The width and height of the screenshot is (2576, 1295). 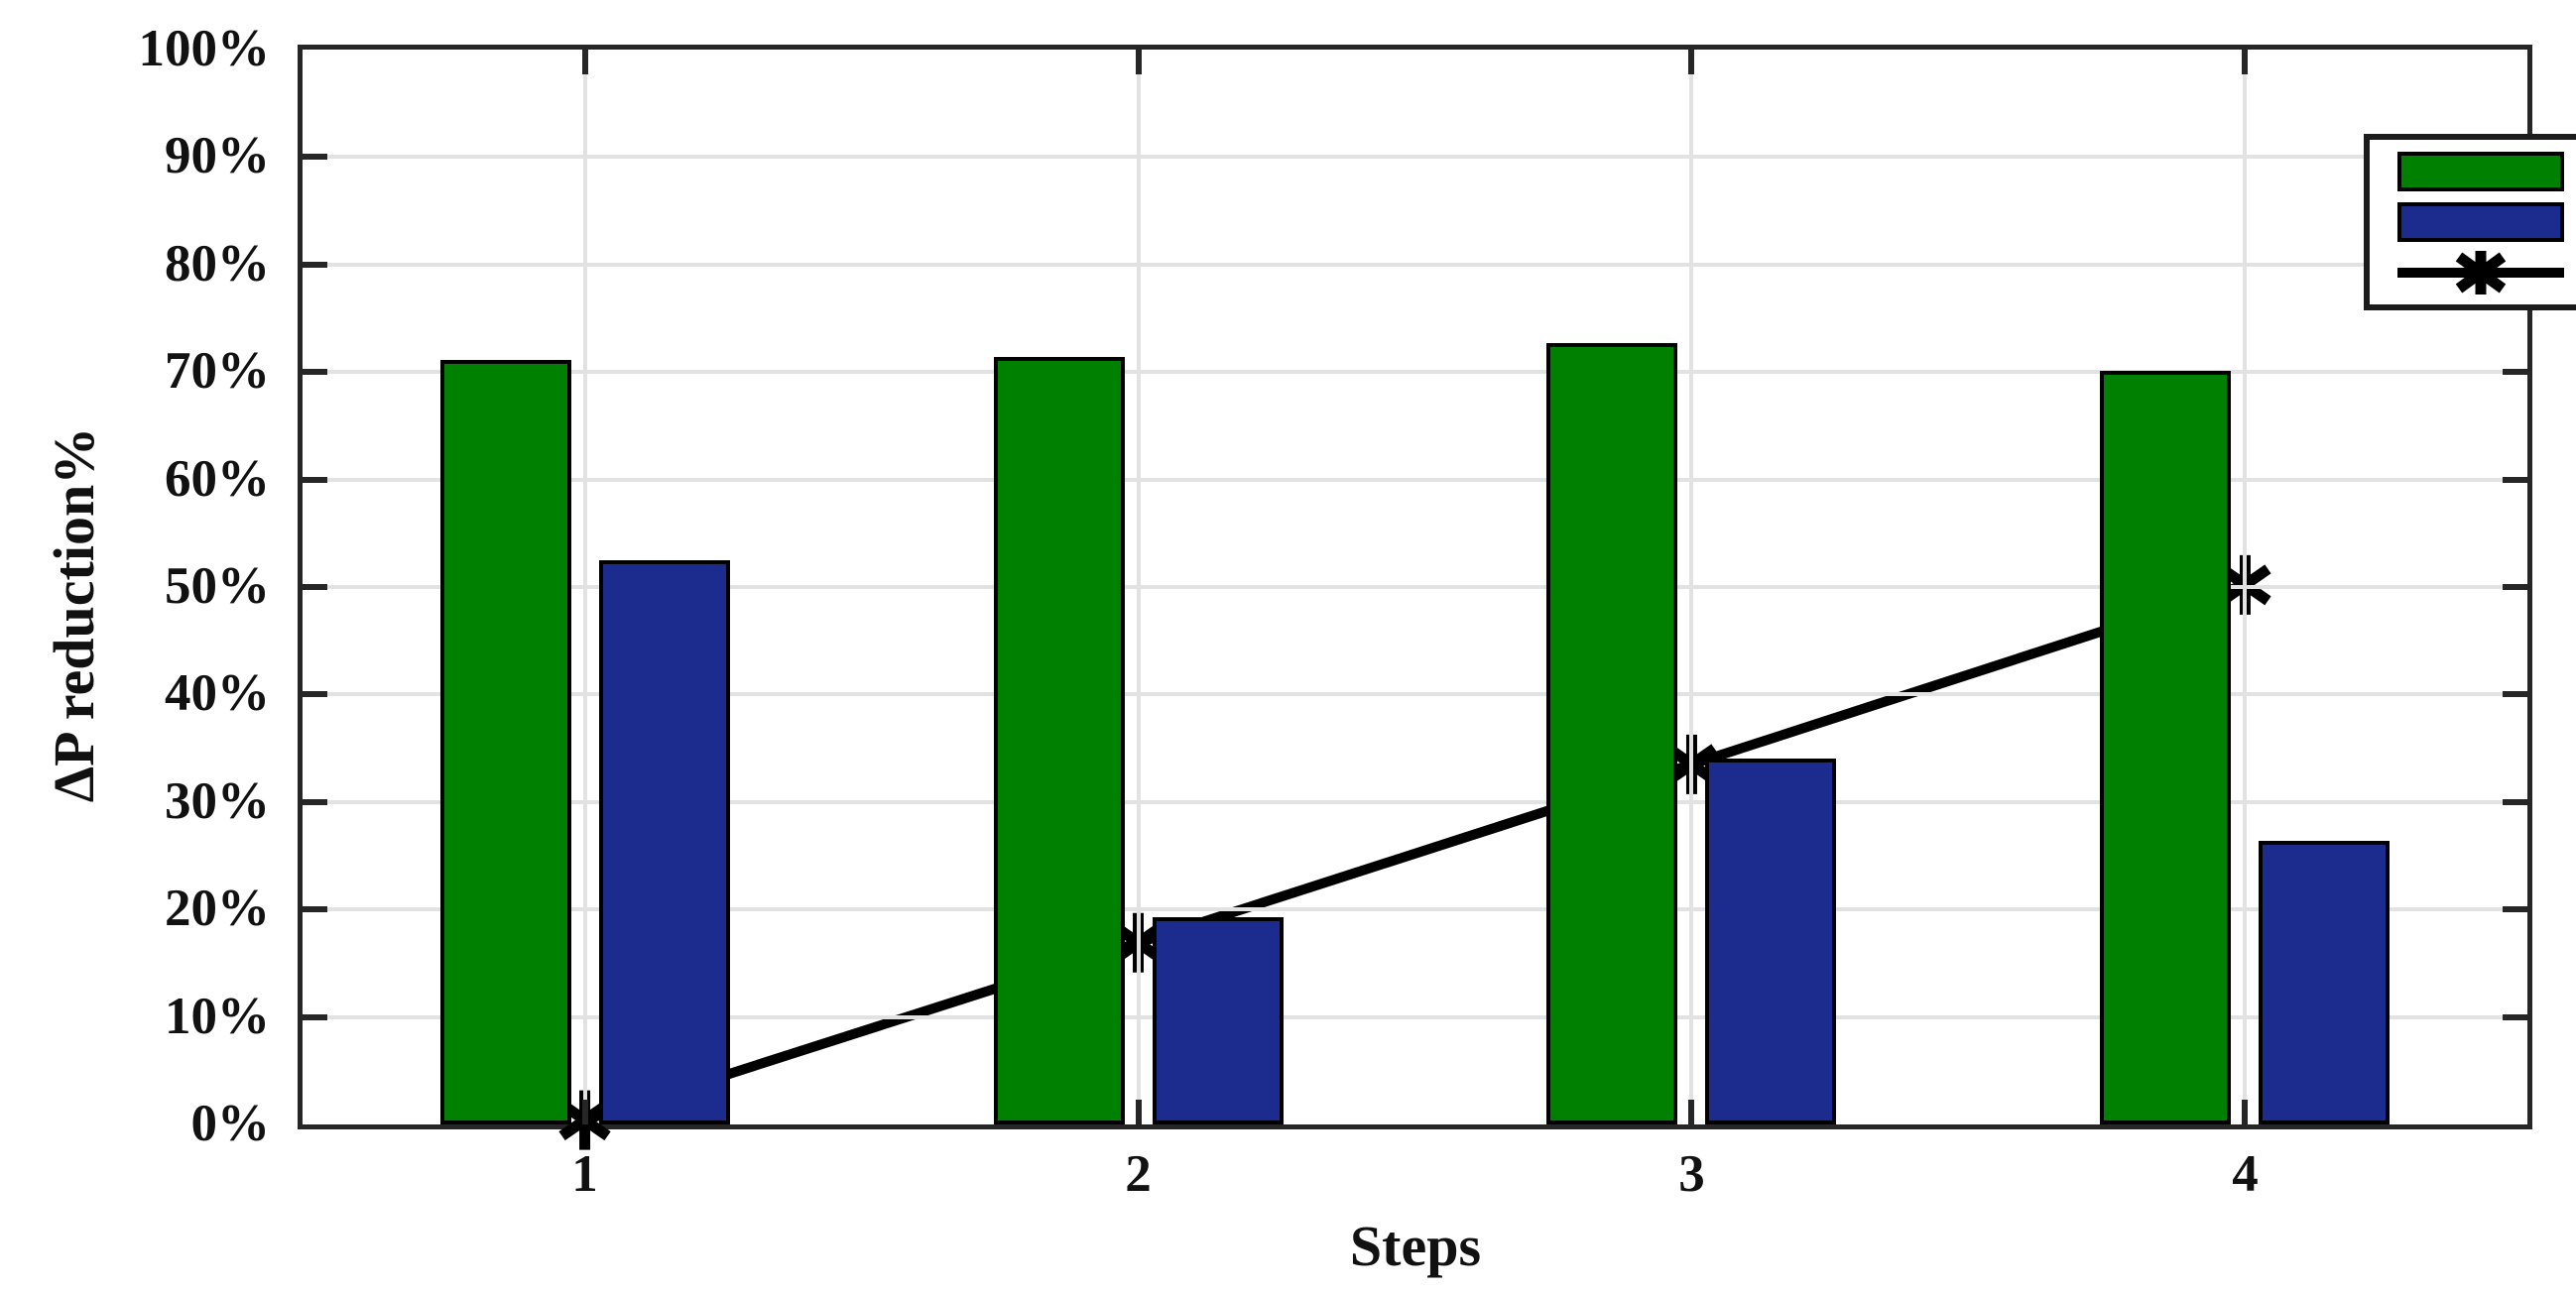 I want to click on legend-row-delta-s: ΔS%, so click(x=2473, y=273).